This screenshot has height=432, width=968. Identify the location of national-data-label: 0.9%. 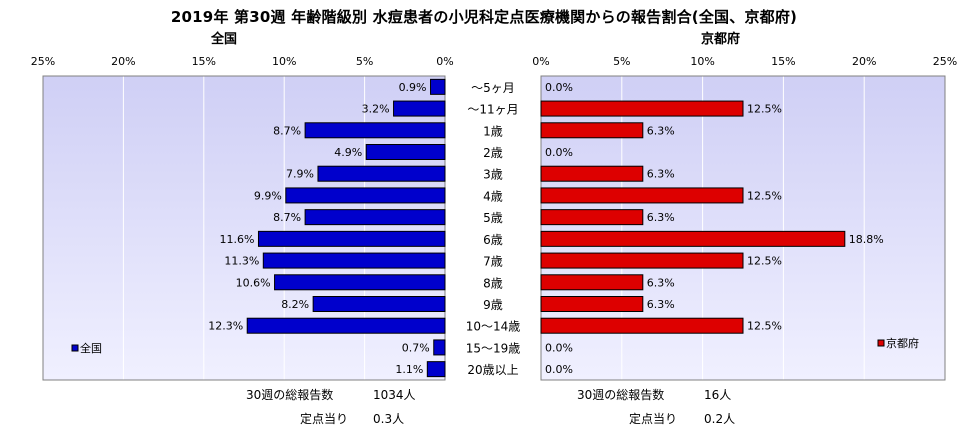
(413, 87).